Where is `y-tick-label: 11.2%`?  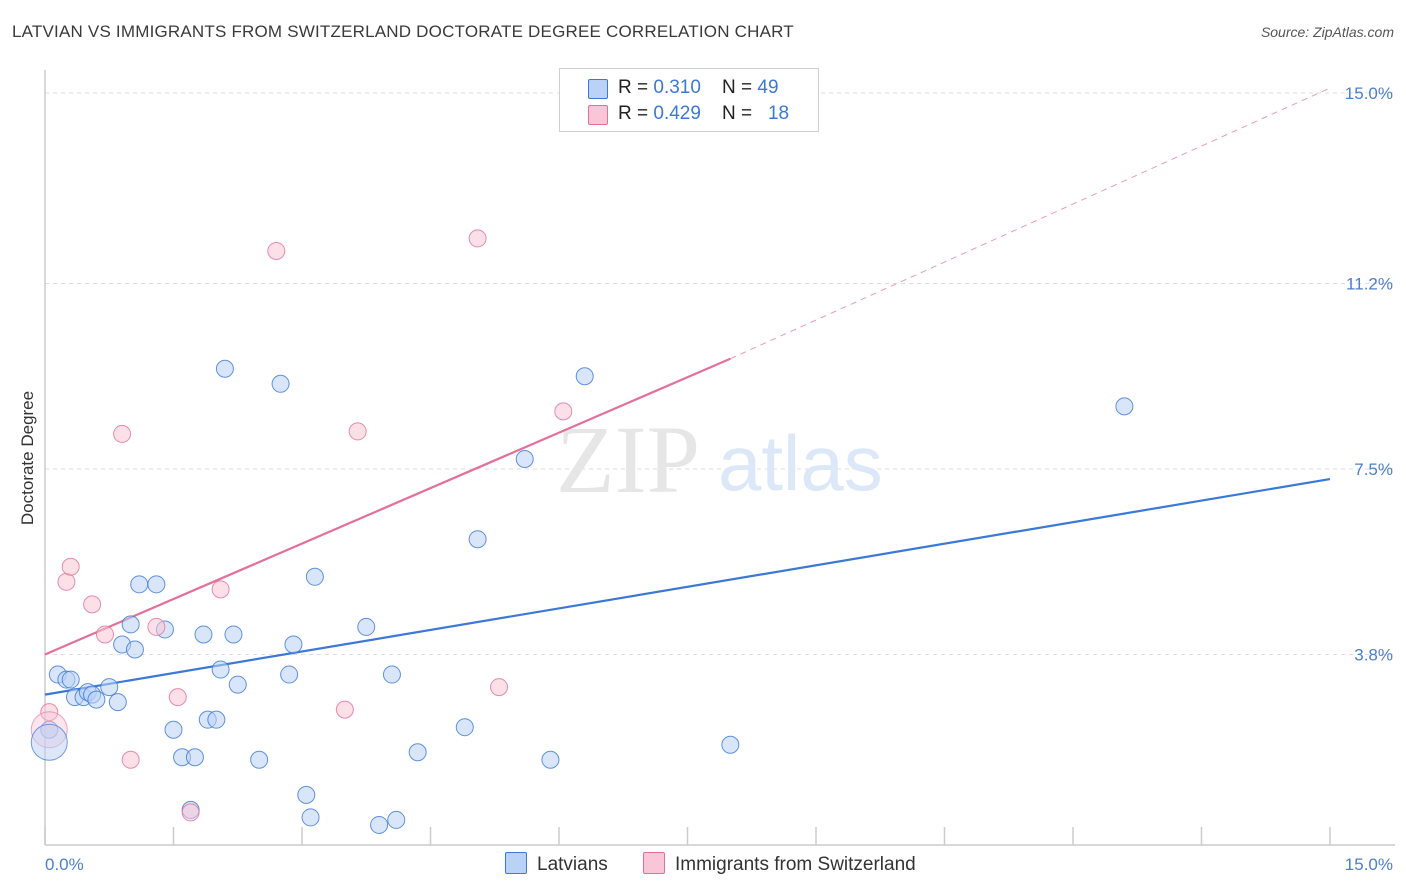
y-tick-label: 11.2% is located at coordinates (1369, 284).